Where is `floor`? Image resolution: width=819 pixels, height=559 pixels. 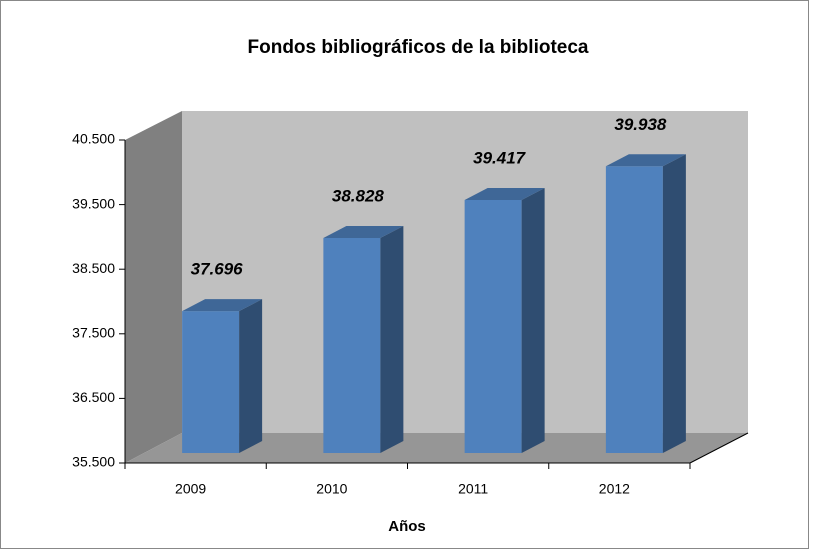 floor is located at coordinates (436, 448).